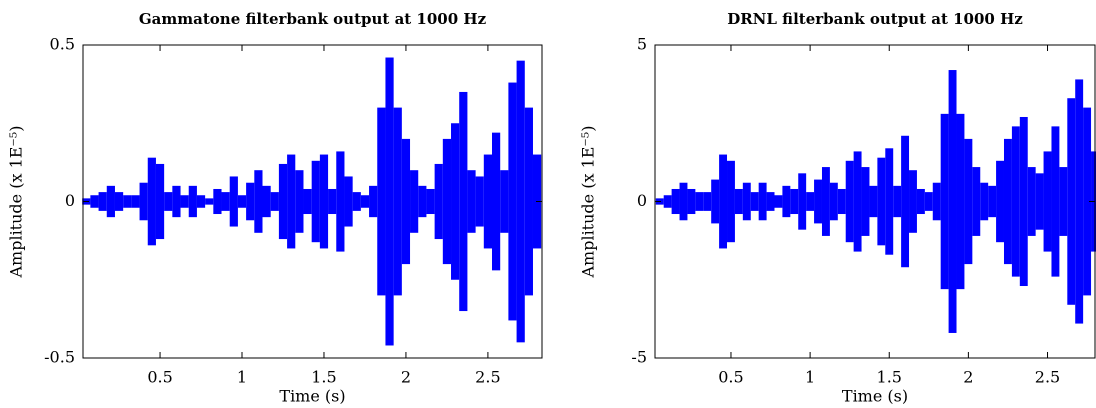 The width and height of the screenshot is (1096, 408). I want to click on y-tick-label: 5, so click(642, 44).